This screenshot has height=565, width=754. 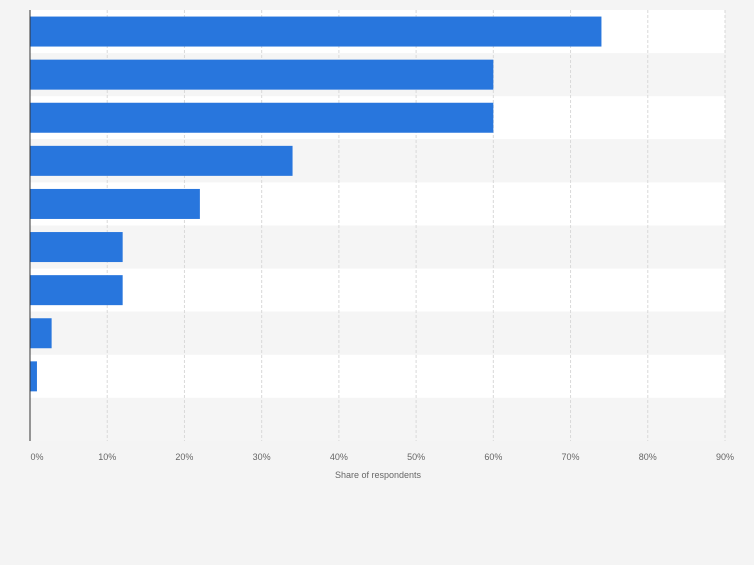 I want to click on x-tick-label: 70%, so click(x=571, y=457).